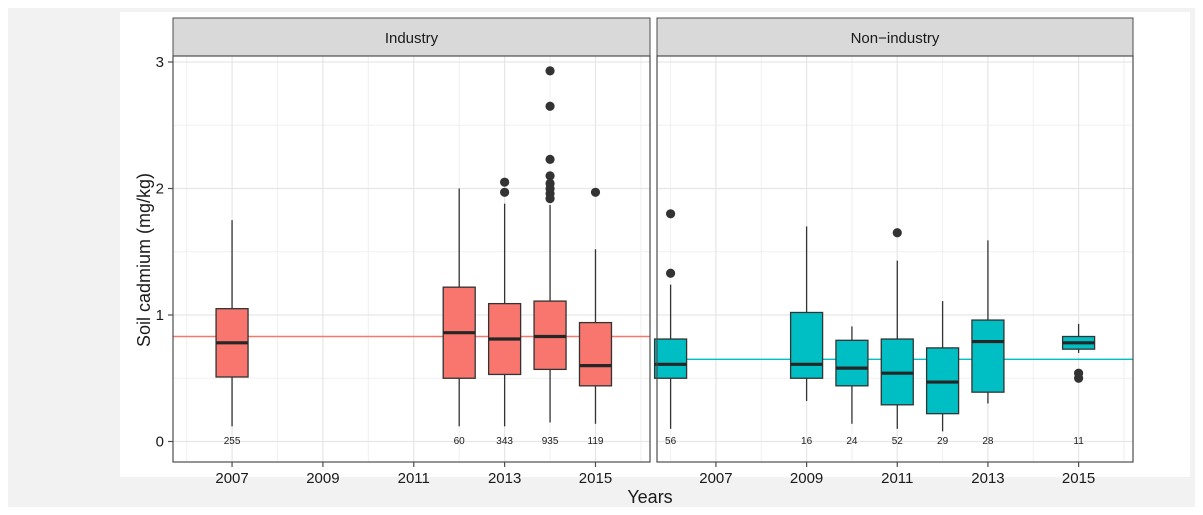 This screenshot has width=1203, height=515. I want to click on y-tick-label: 1, so click(160, 315).